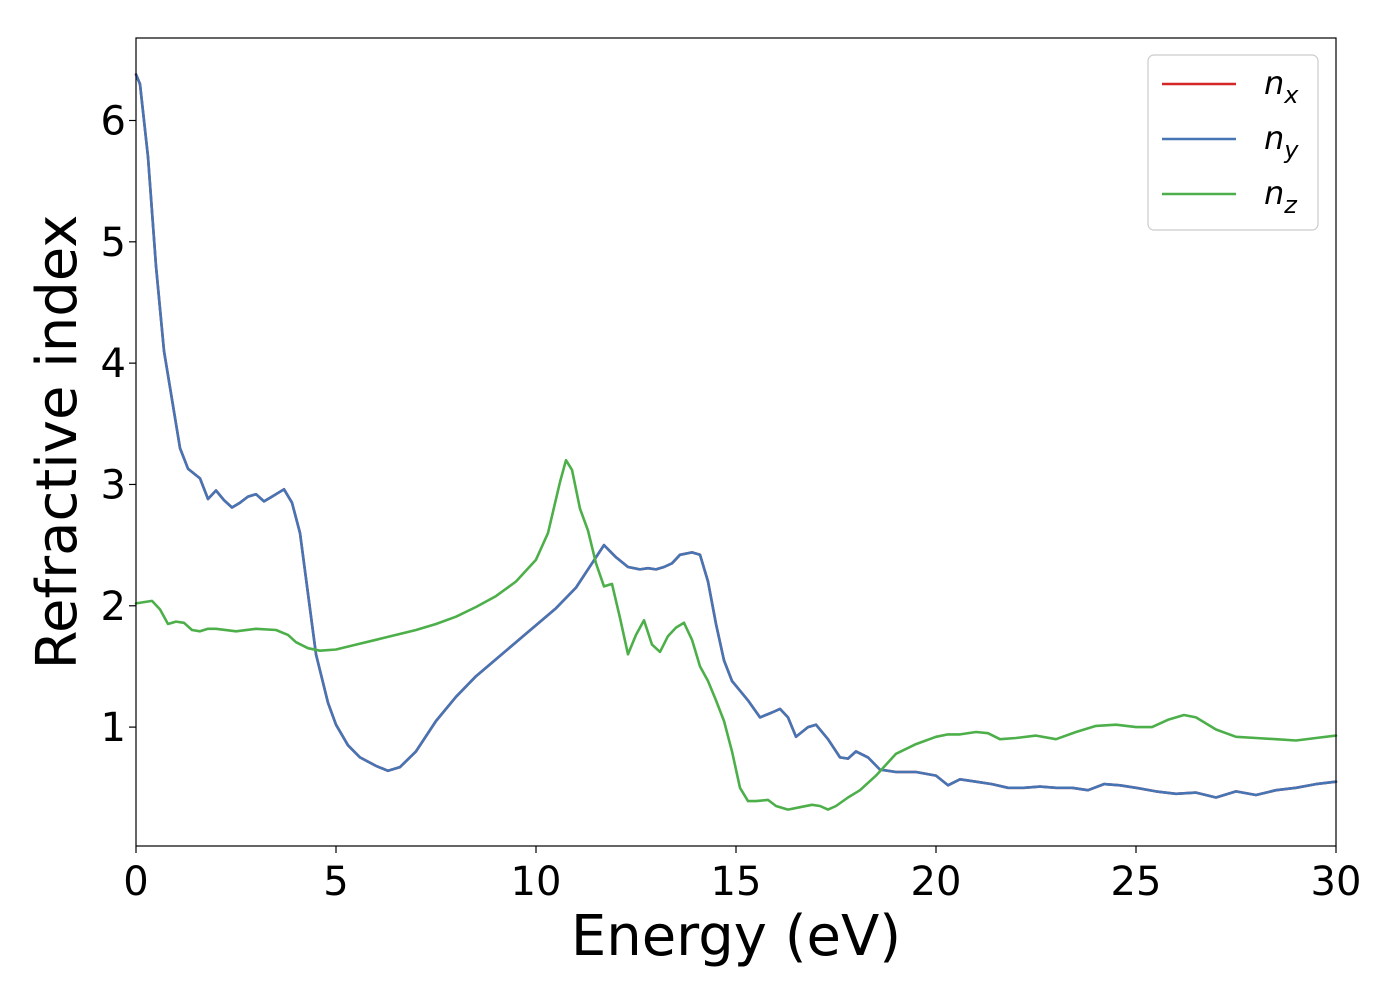  I want to click on y-axis-ticks: 1 2 3 4 5 6, so click(118, 424).